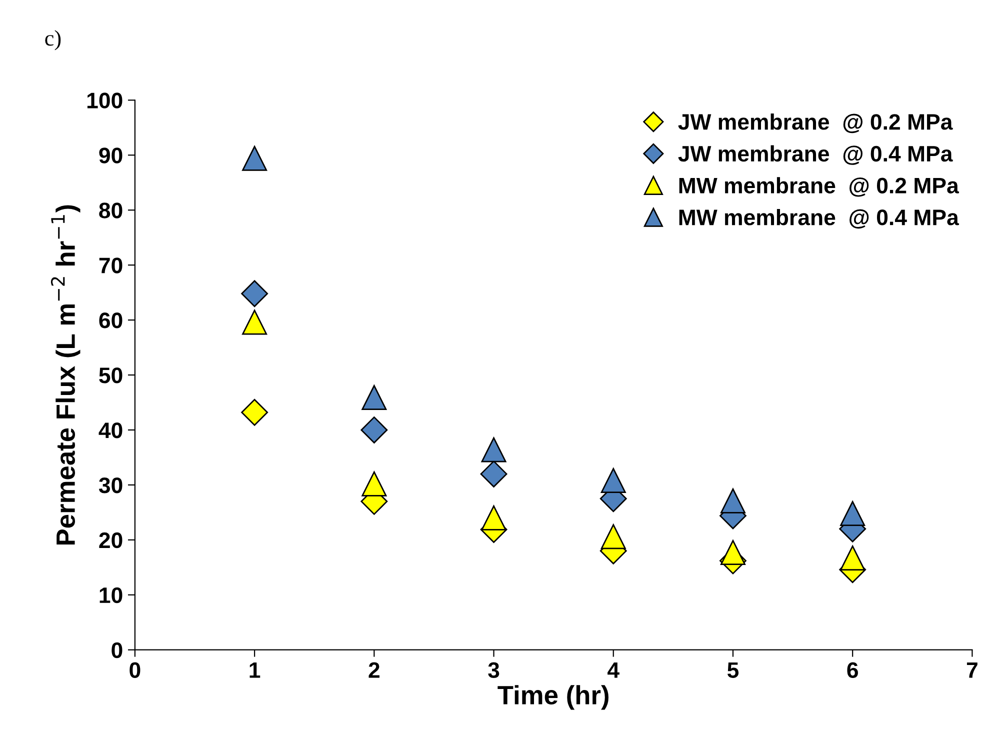  Describe the element at coordinates (819, 218) in the screenshot. I see `legend-label: MW membrane @ 0.4 MPa` at that location.